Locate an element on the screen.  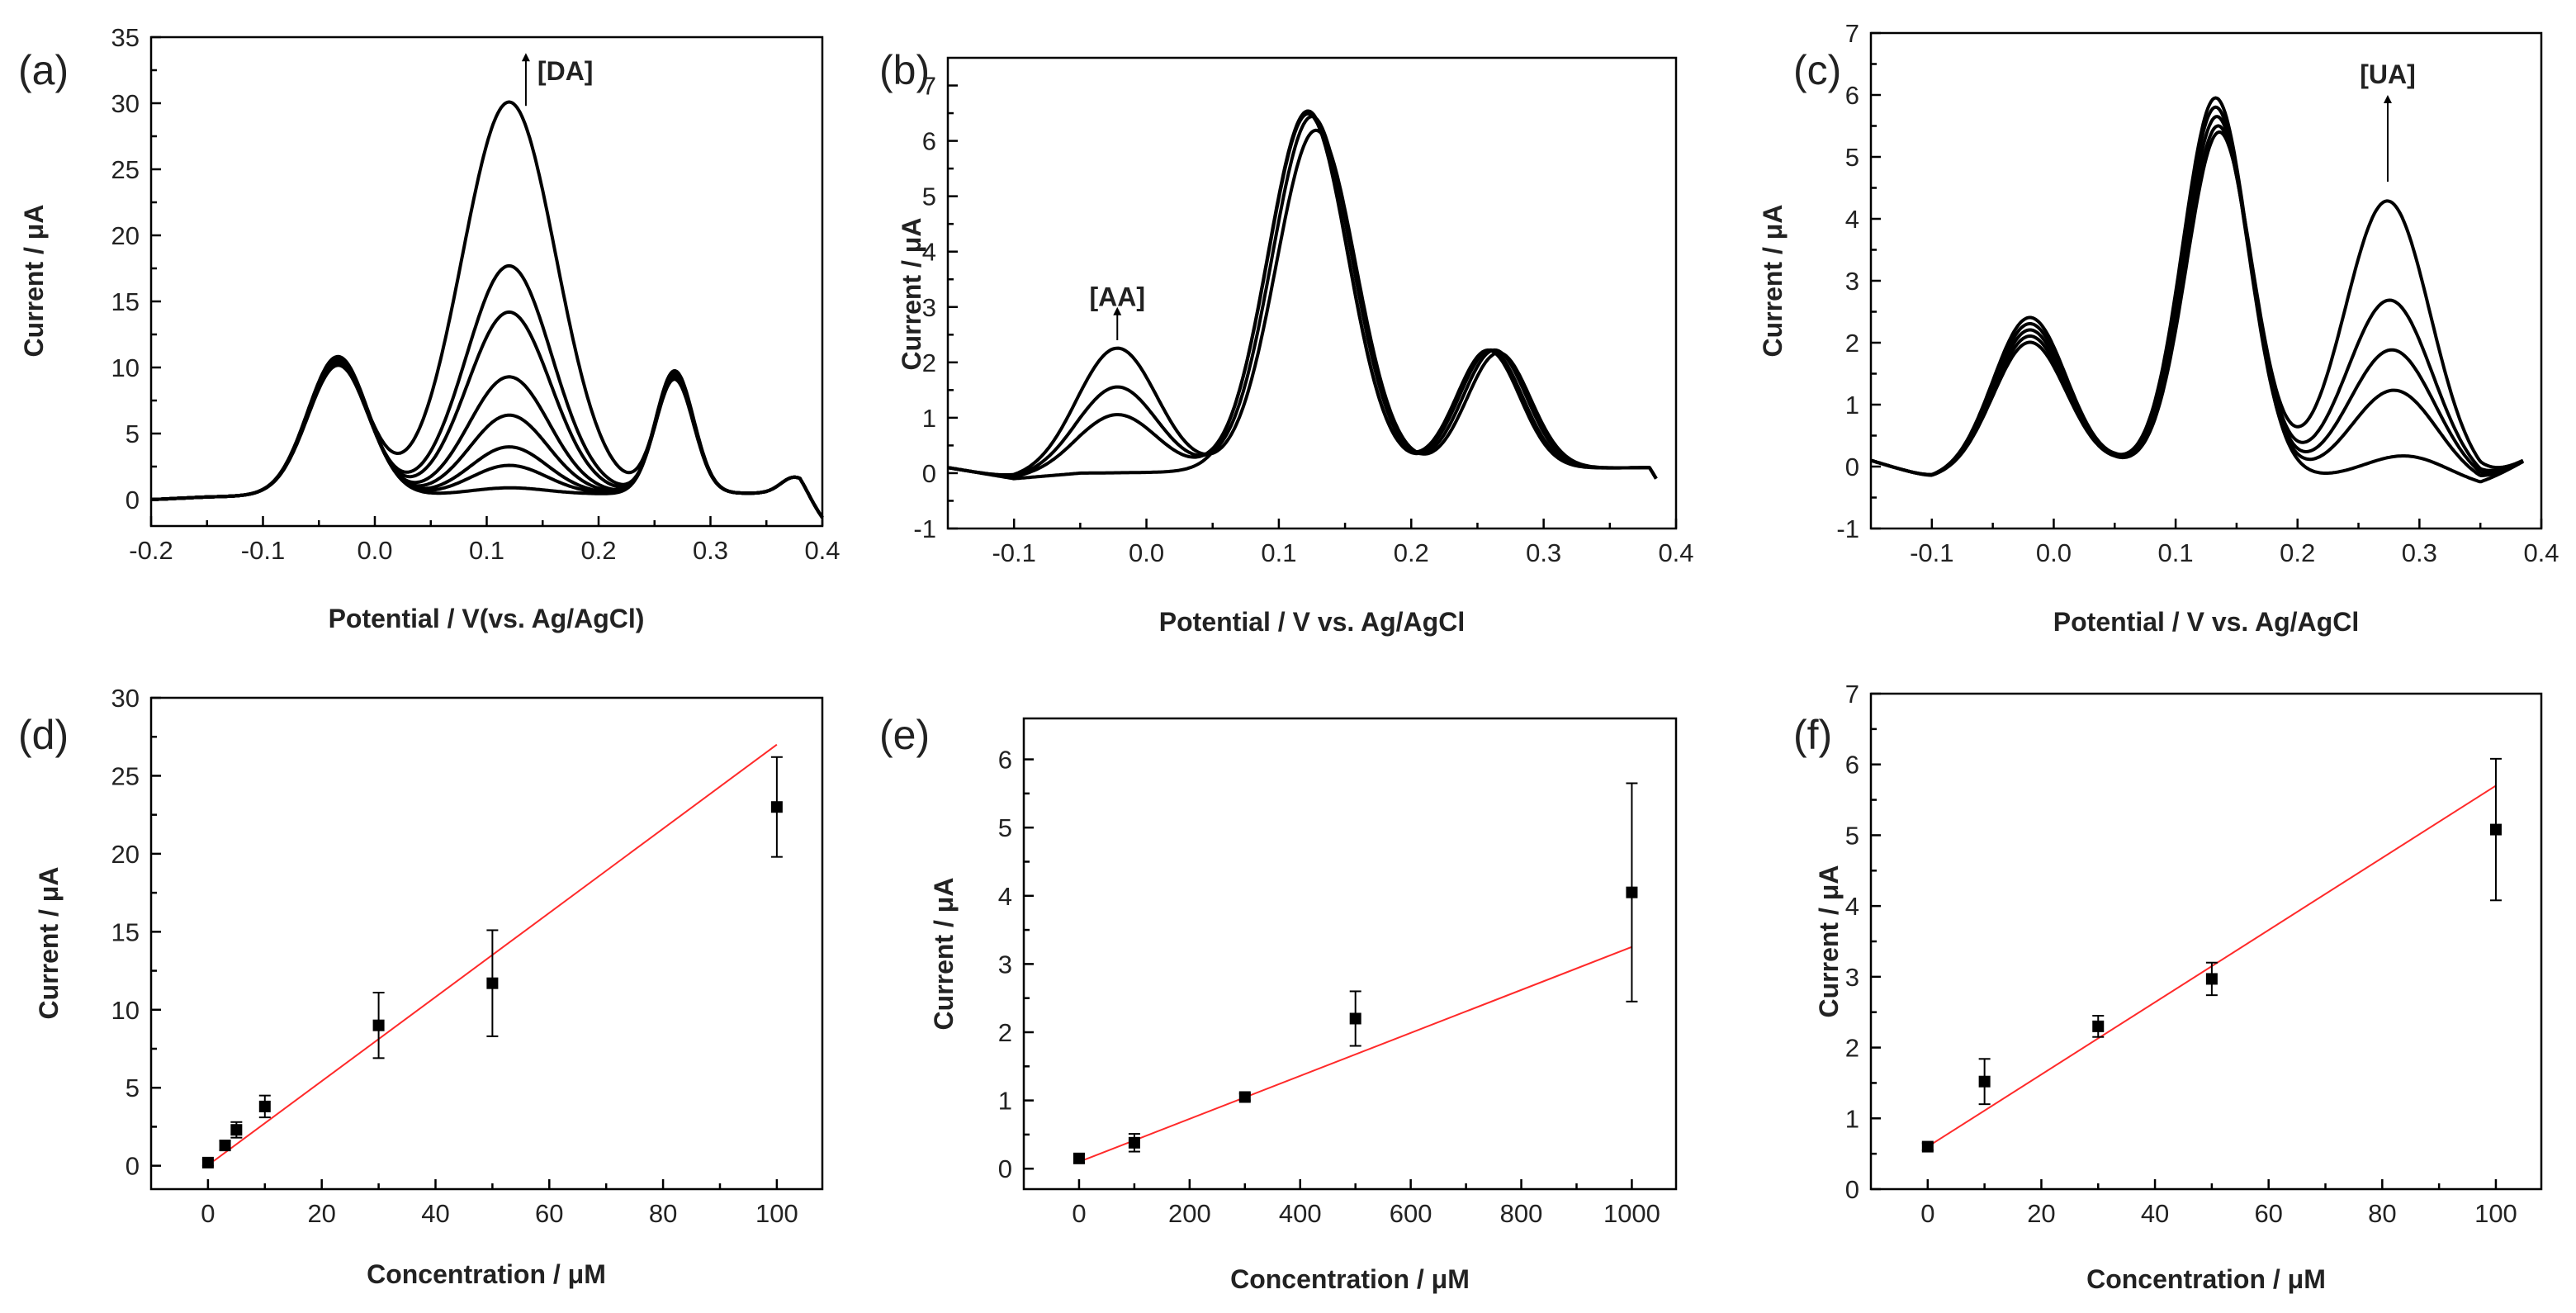
panel-label: (d) is located at coordinates (43, 735).